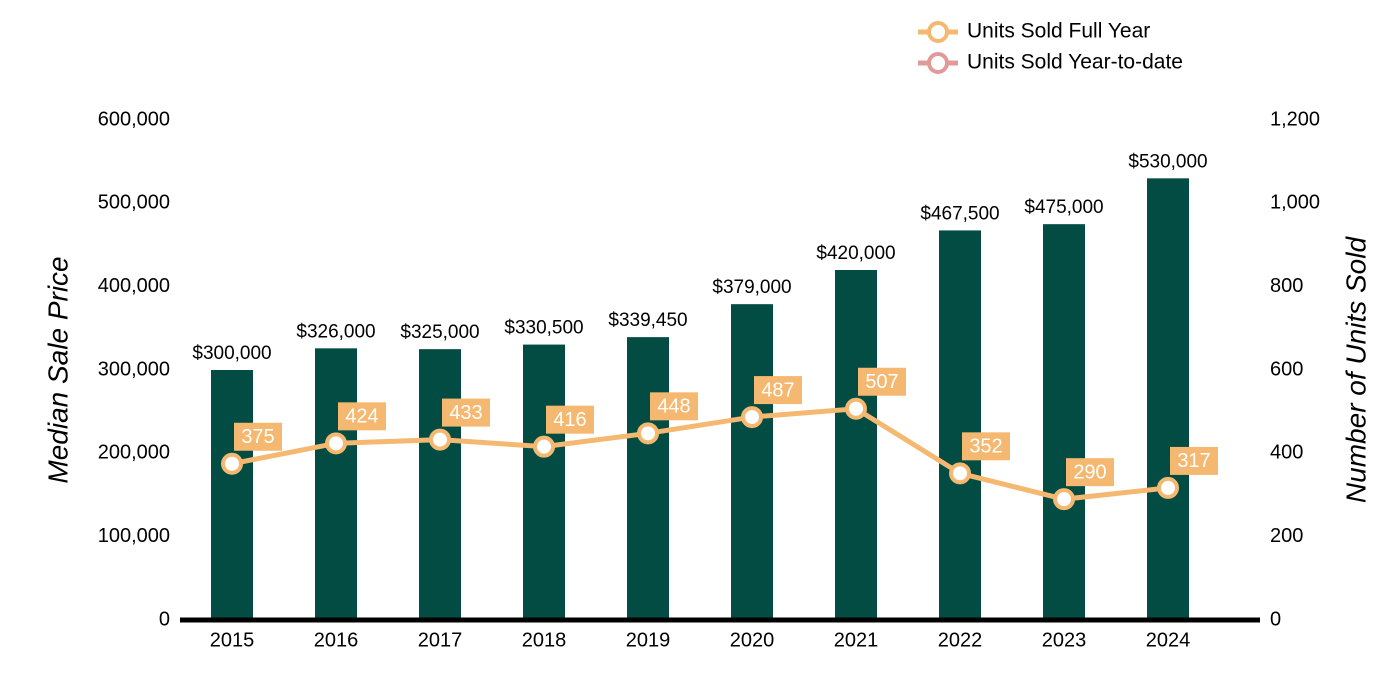  I want to click on bar-value-label: $330,500, so click(543, 328).